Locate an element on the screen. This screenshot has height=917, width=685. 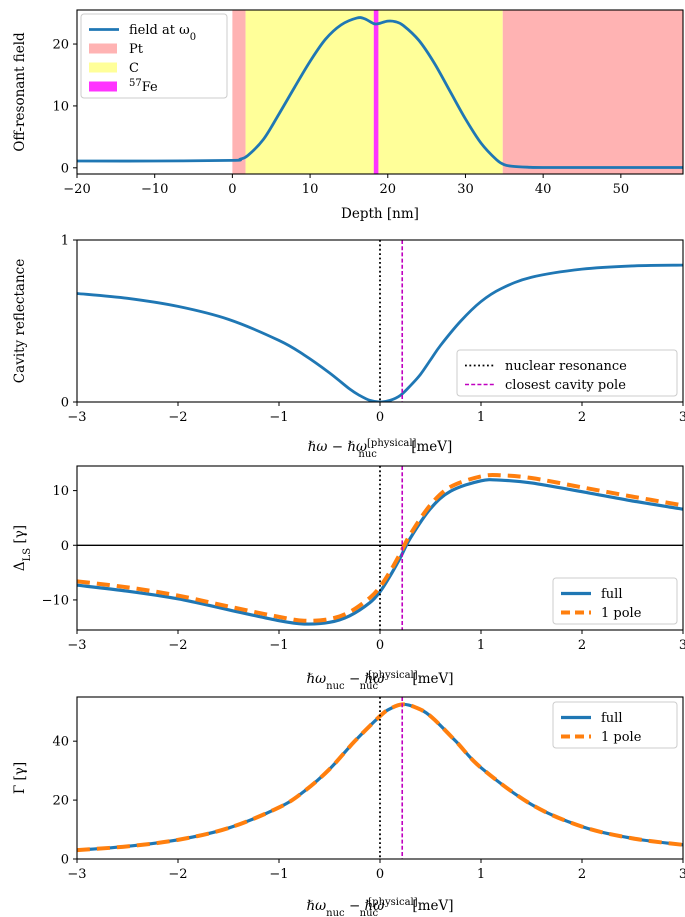
legend-sup: 57 is located at coordinates (135, 83).